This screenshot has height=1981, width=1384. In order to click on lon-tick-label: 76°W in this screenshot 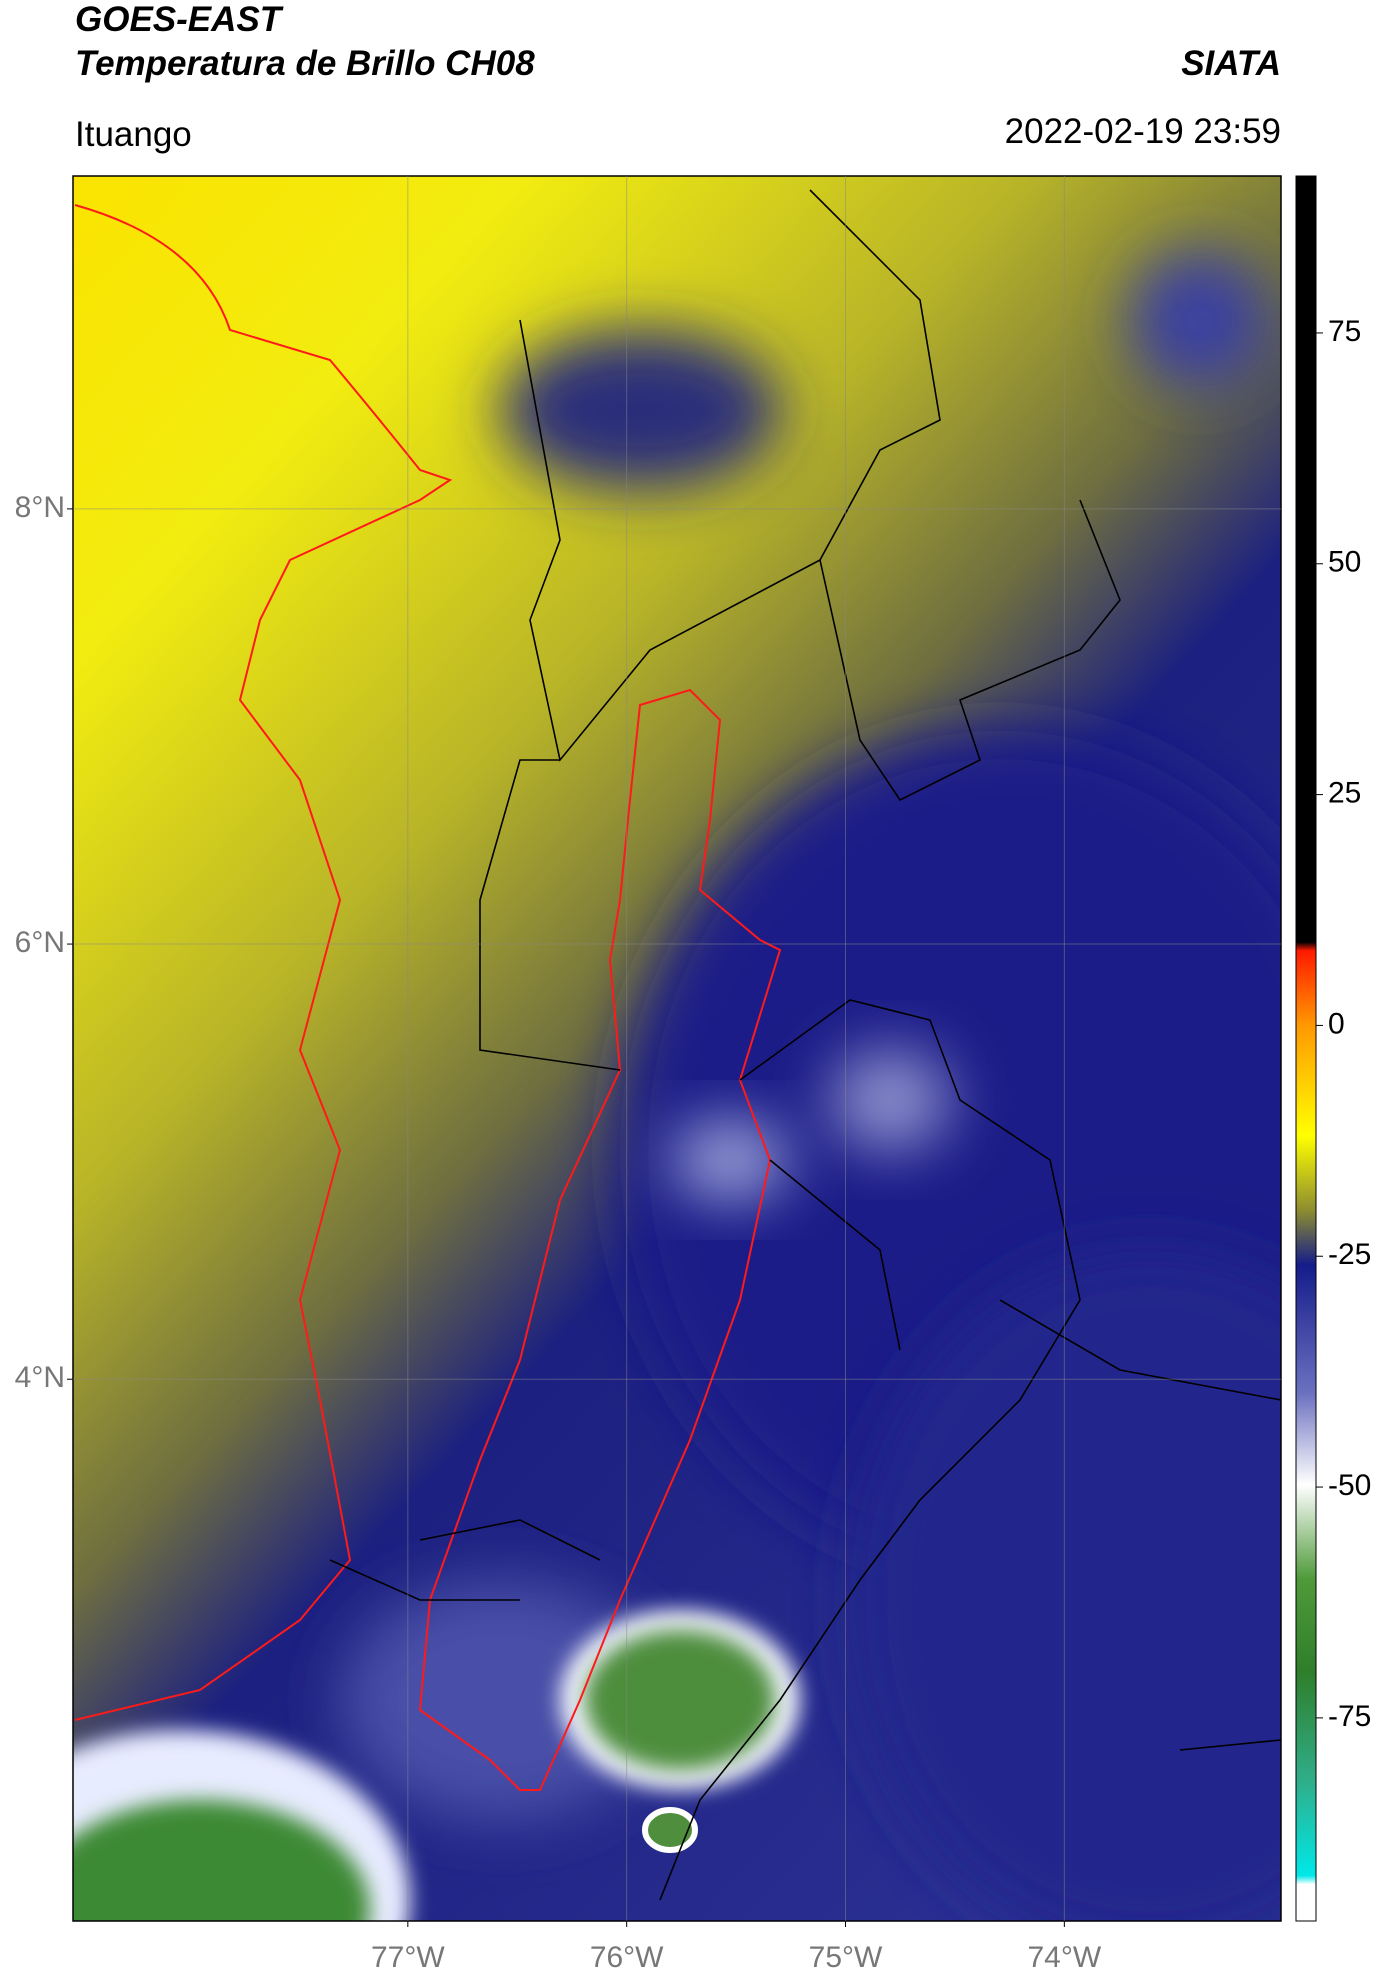, I will do `click(627, 1957)`.